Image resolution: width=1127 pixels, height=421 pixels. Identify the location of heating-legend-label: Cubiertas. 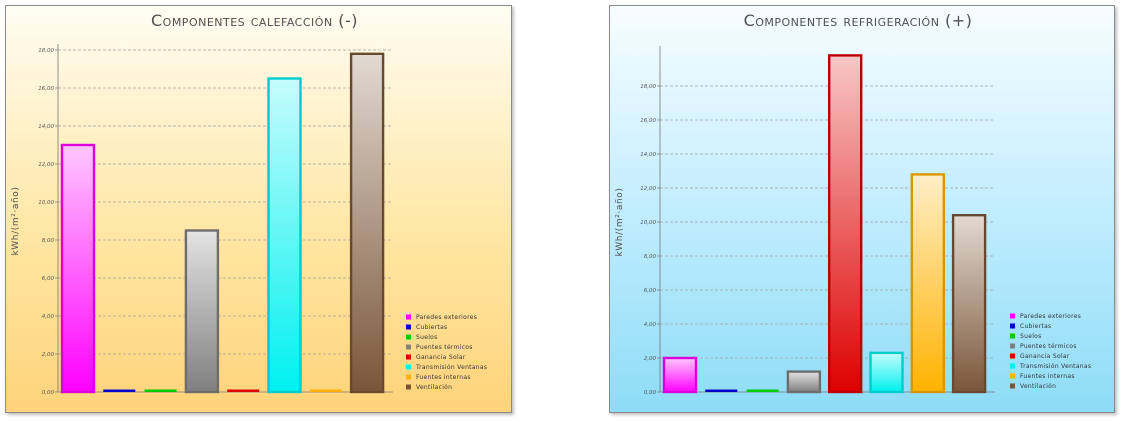
(431, 327).